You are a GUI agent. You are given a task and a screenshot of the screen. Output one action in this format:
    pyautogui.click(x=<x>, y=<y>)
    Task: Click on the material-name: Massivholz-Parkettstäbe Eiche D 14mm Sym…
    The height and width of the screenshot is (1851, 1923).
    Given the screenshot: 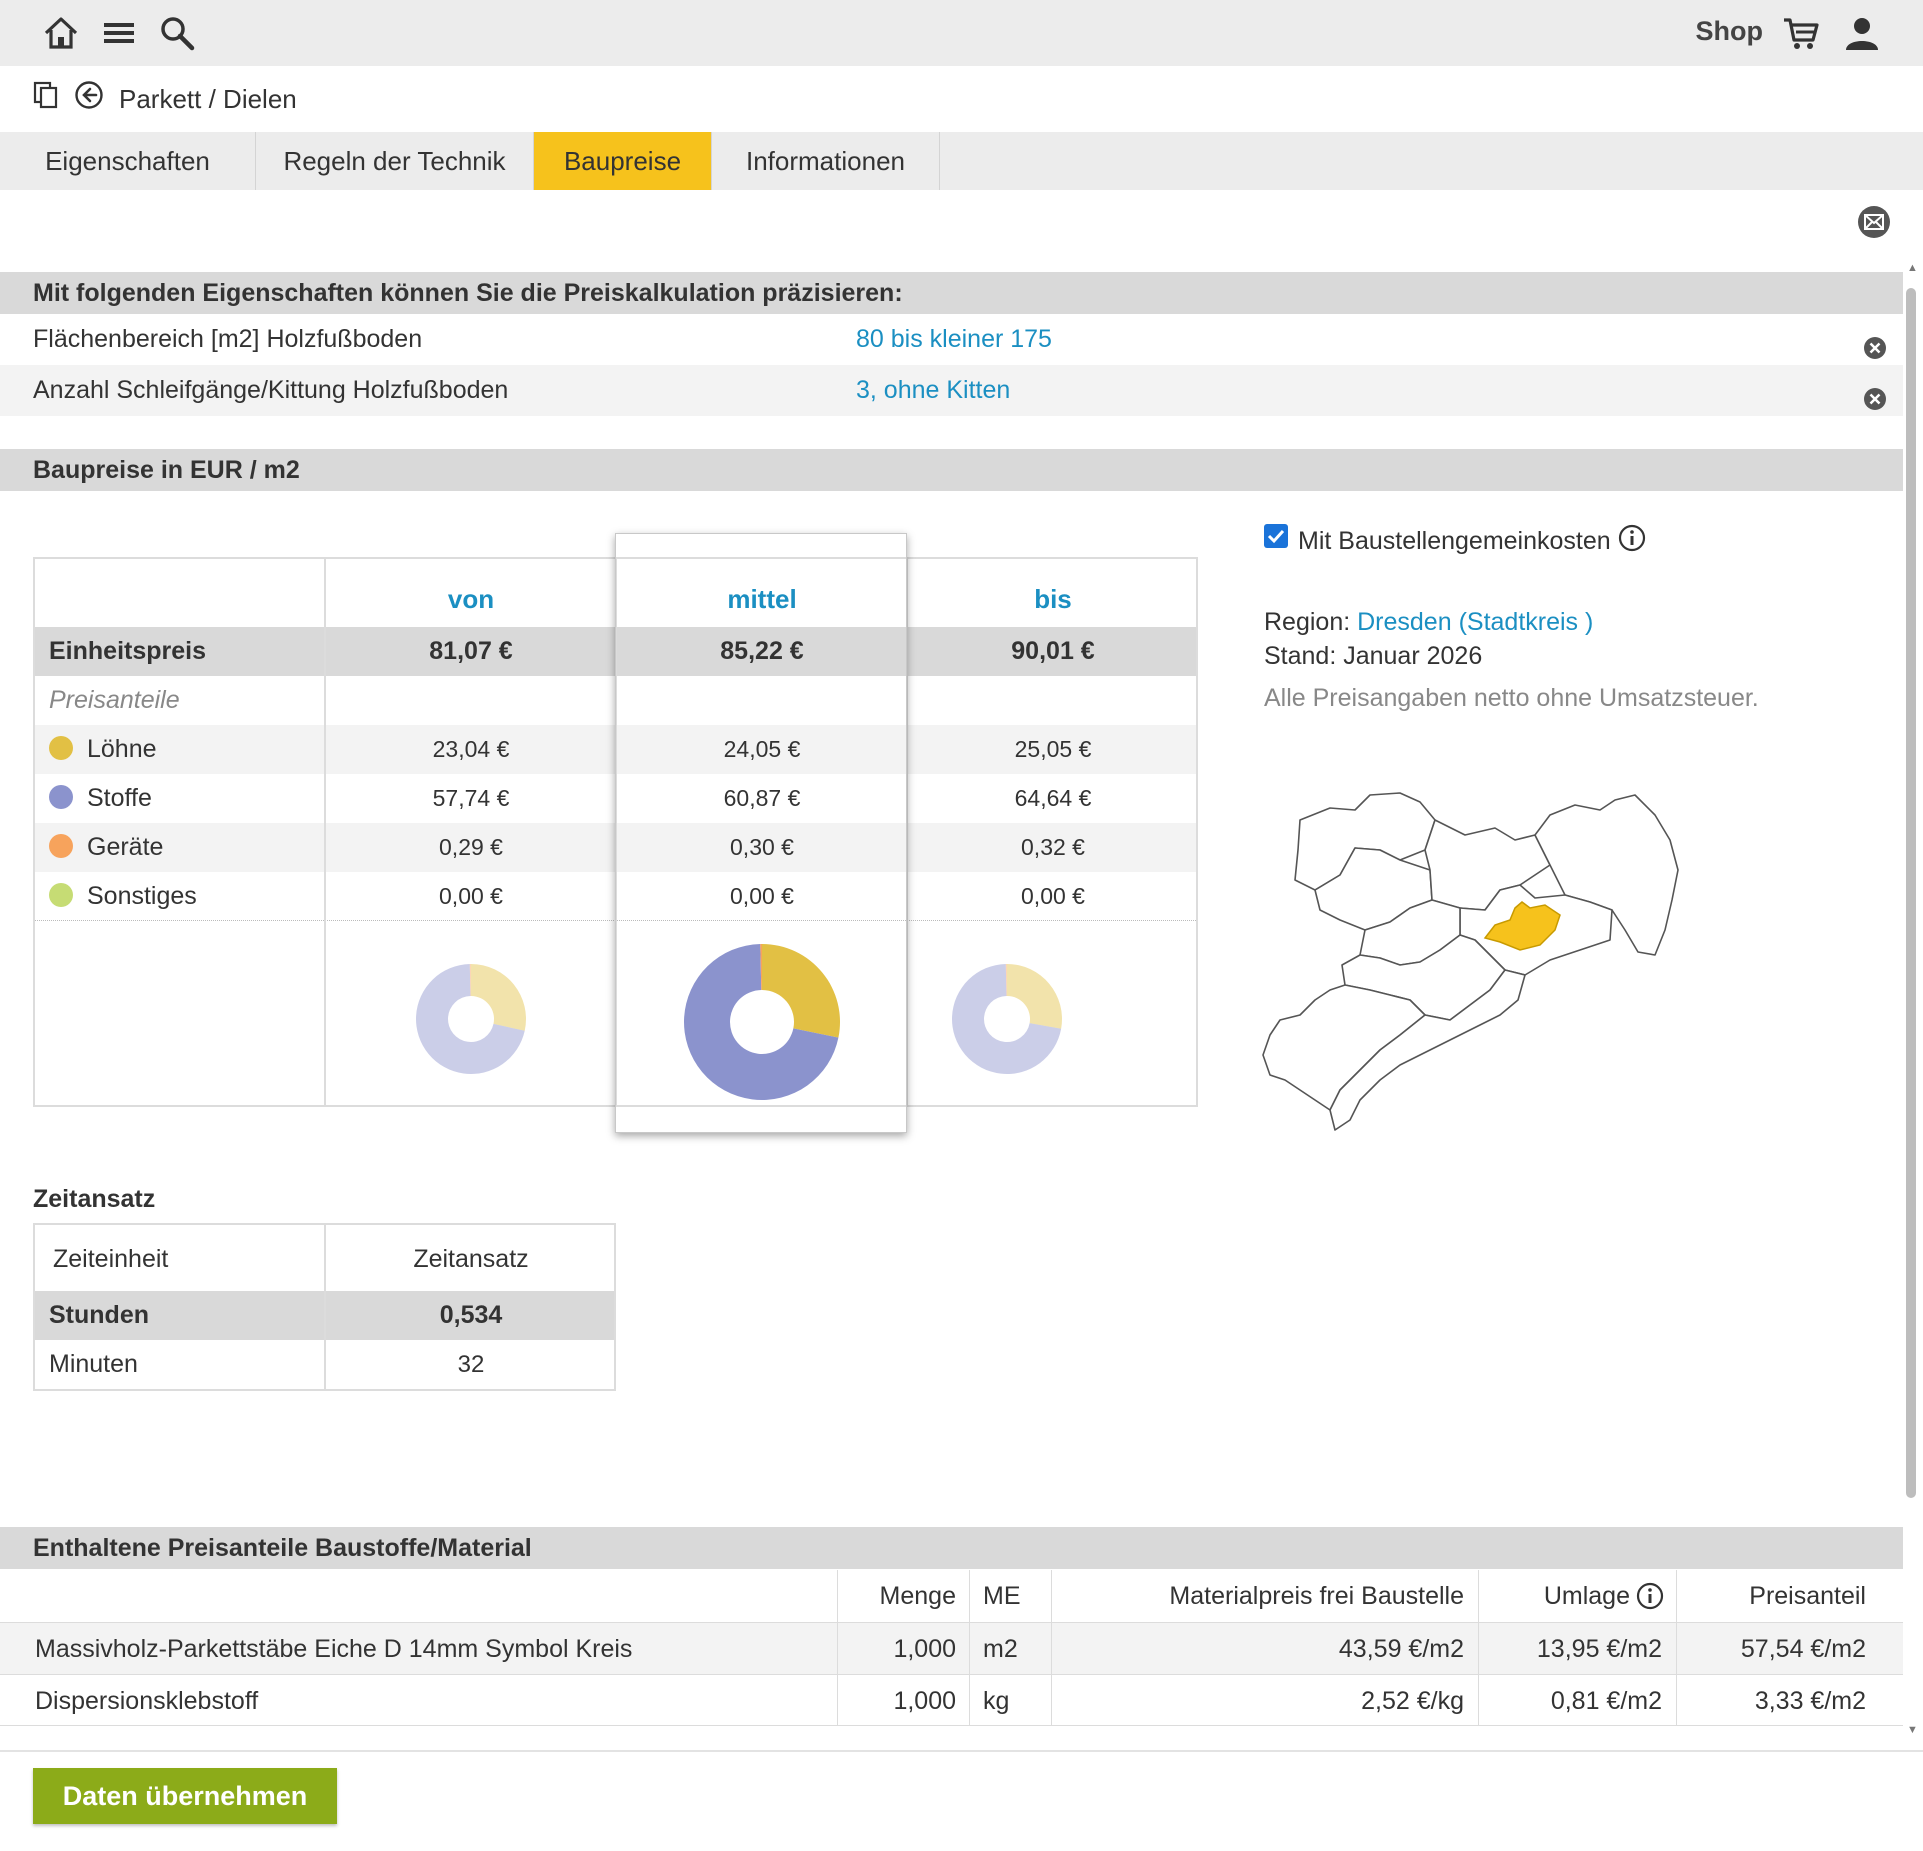 What is the action you would take?
    pyautogui.click(x=334, y=1649)
    